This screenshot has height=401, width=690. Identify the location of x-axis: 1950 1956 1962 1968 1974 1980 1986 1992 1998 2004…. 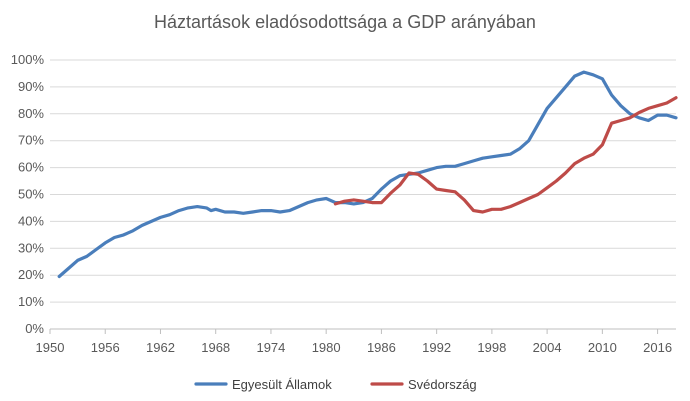
(356, 341).